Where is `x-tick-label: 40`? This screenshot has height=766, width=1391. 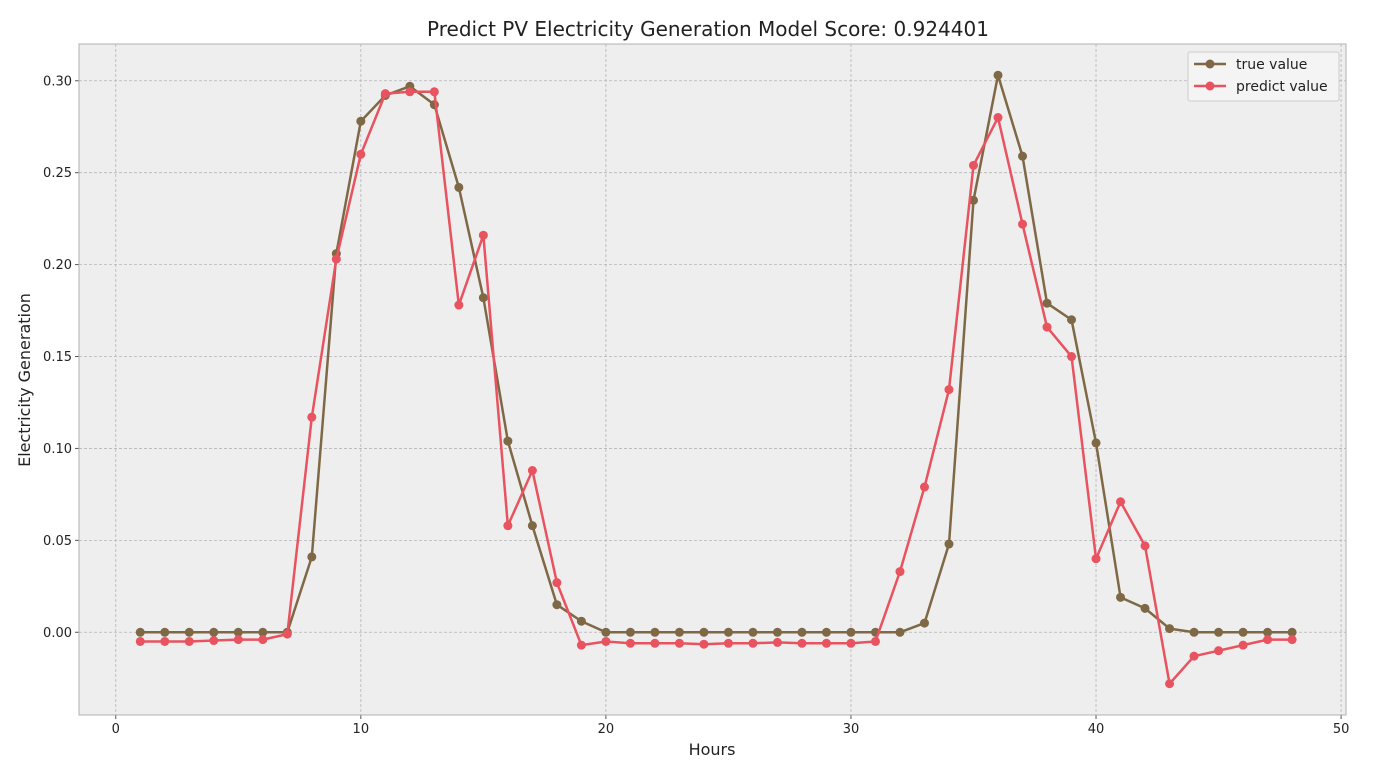
x-tick-label: 40 is located at coordinates (1096, 729).